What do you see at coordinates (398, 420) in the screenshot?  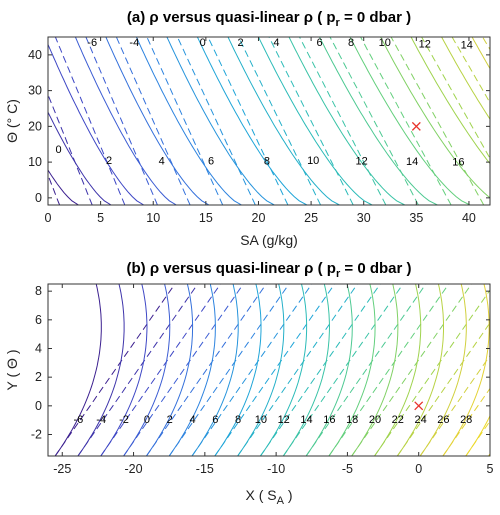 I see `contour-label: 22` at bounding box center [398, 420].